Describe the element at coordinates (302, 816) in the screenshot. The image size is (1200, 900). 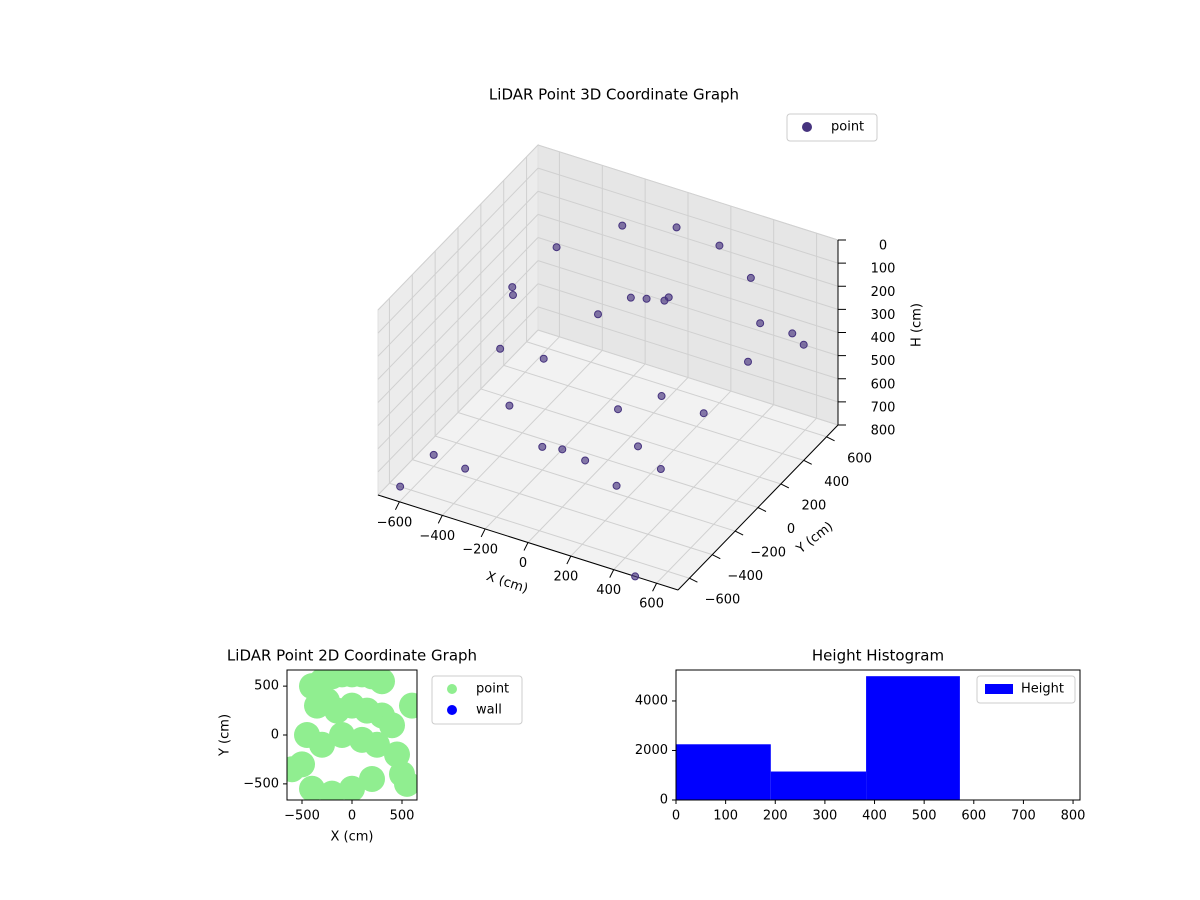
I see `x-tick-label: −500` at that location.